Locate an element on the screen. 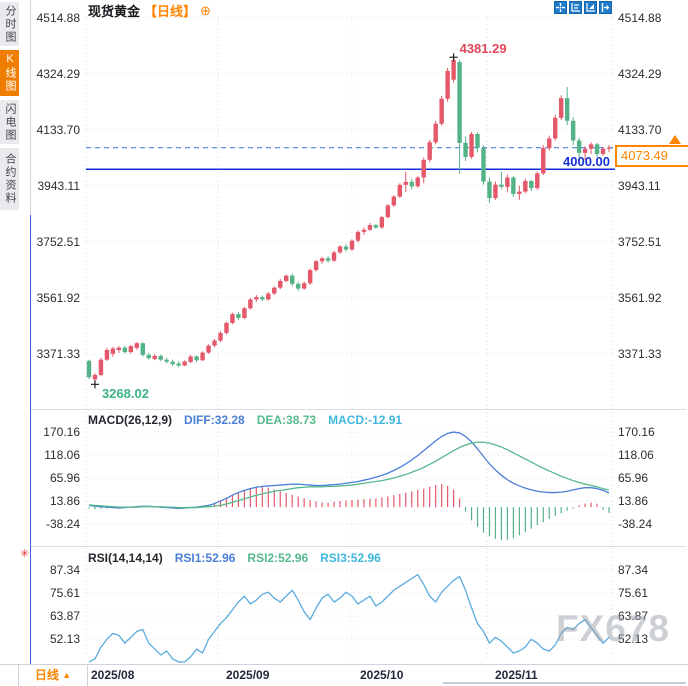 The width and height of the screenshot is (688, 686). sidebar-tab-contract-info: 合约资料 is located at coordinates (9, 179).